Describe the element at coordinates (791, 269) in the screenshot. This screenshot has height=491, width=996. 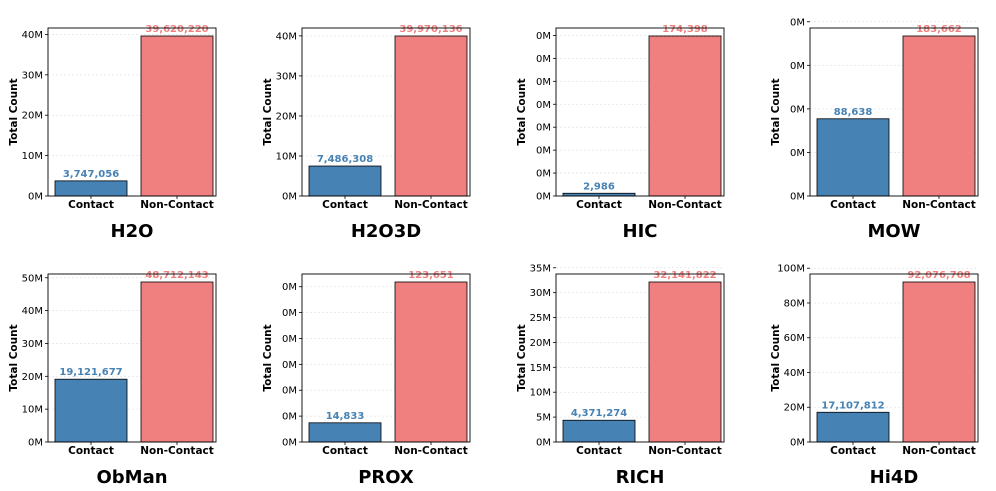
I see `y-tick-label: 100M` at that location.